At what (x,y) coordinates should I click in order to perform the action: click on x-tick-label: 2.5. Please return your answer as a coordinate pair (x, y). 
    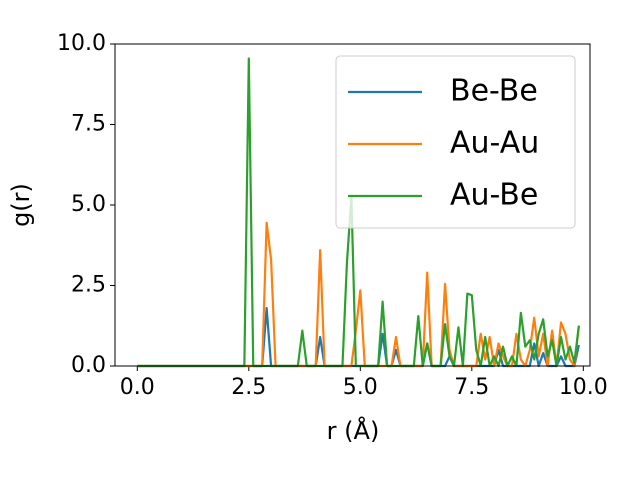
    Looking at the image, I should click on (248, 387).